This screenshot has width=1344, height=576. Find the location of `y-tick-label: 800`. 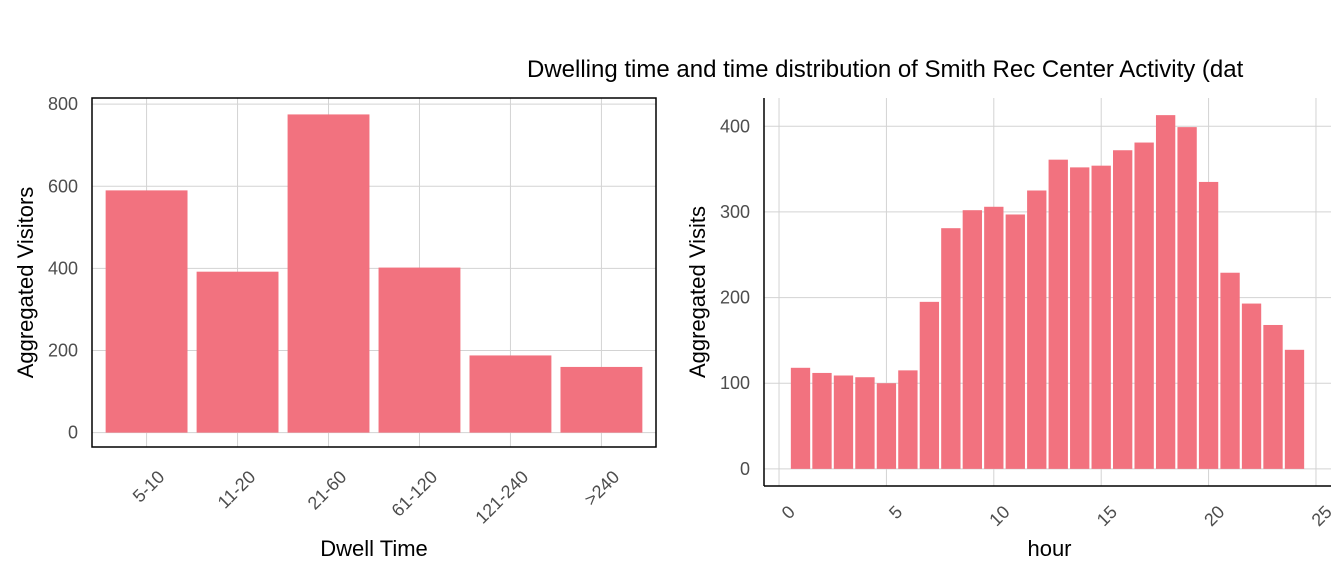

y-tick-label: 800 is located at coordinates (63, 104).